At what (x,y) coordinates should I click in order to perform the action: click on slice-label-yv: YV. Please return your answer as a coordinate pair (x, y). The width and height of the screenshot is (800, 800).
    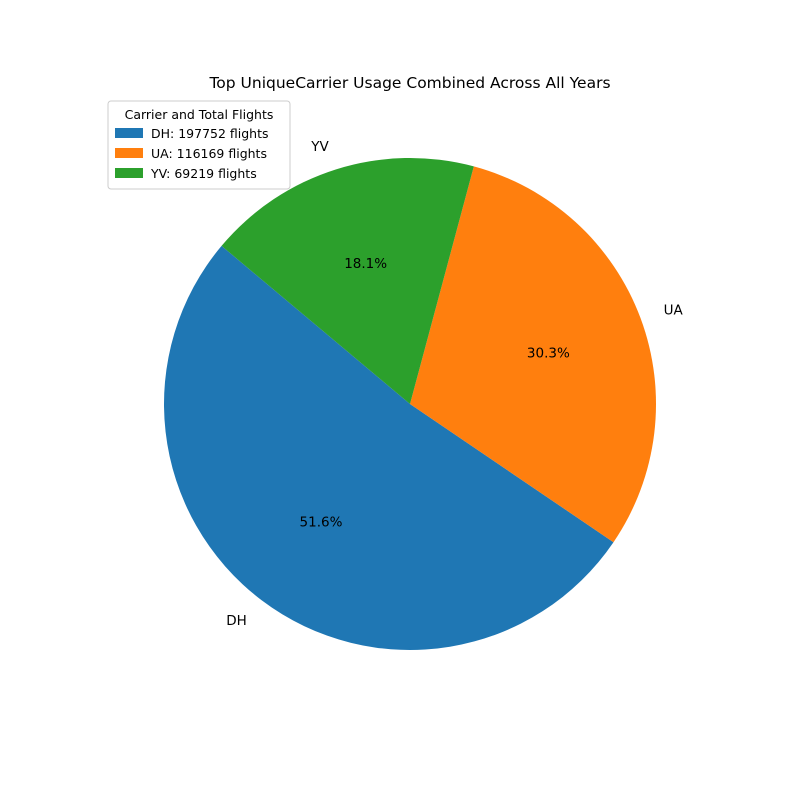
    Looking at the image, I should click on (319, 147).